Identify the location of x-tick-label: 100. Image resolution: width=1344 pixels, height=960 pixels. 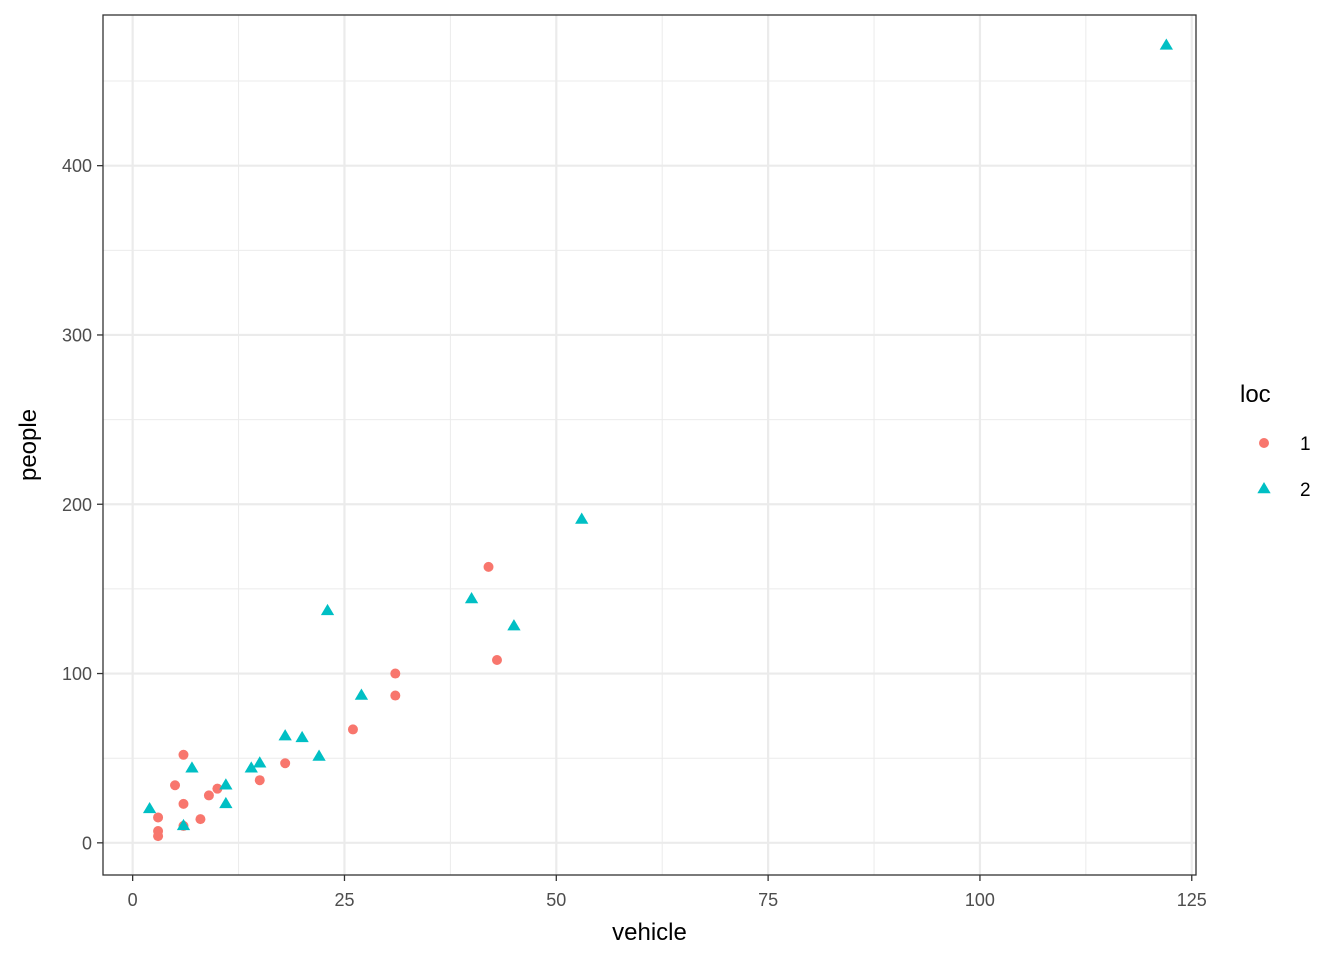
(980, 900).